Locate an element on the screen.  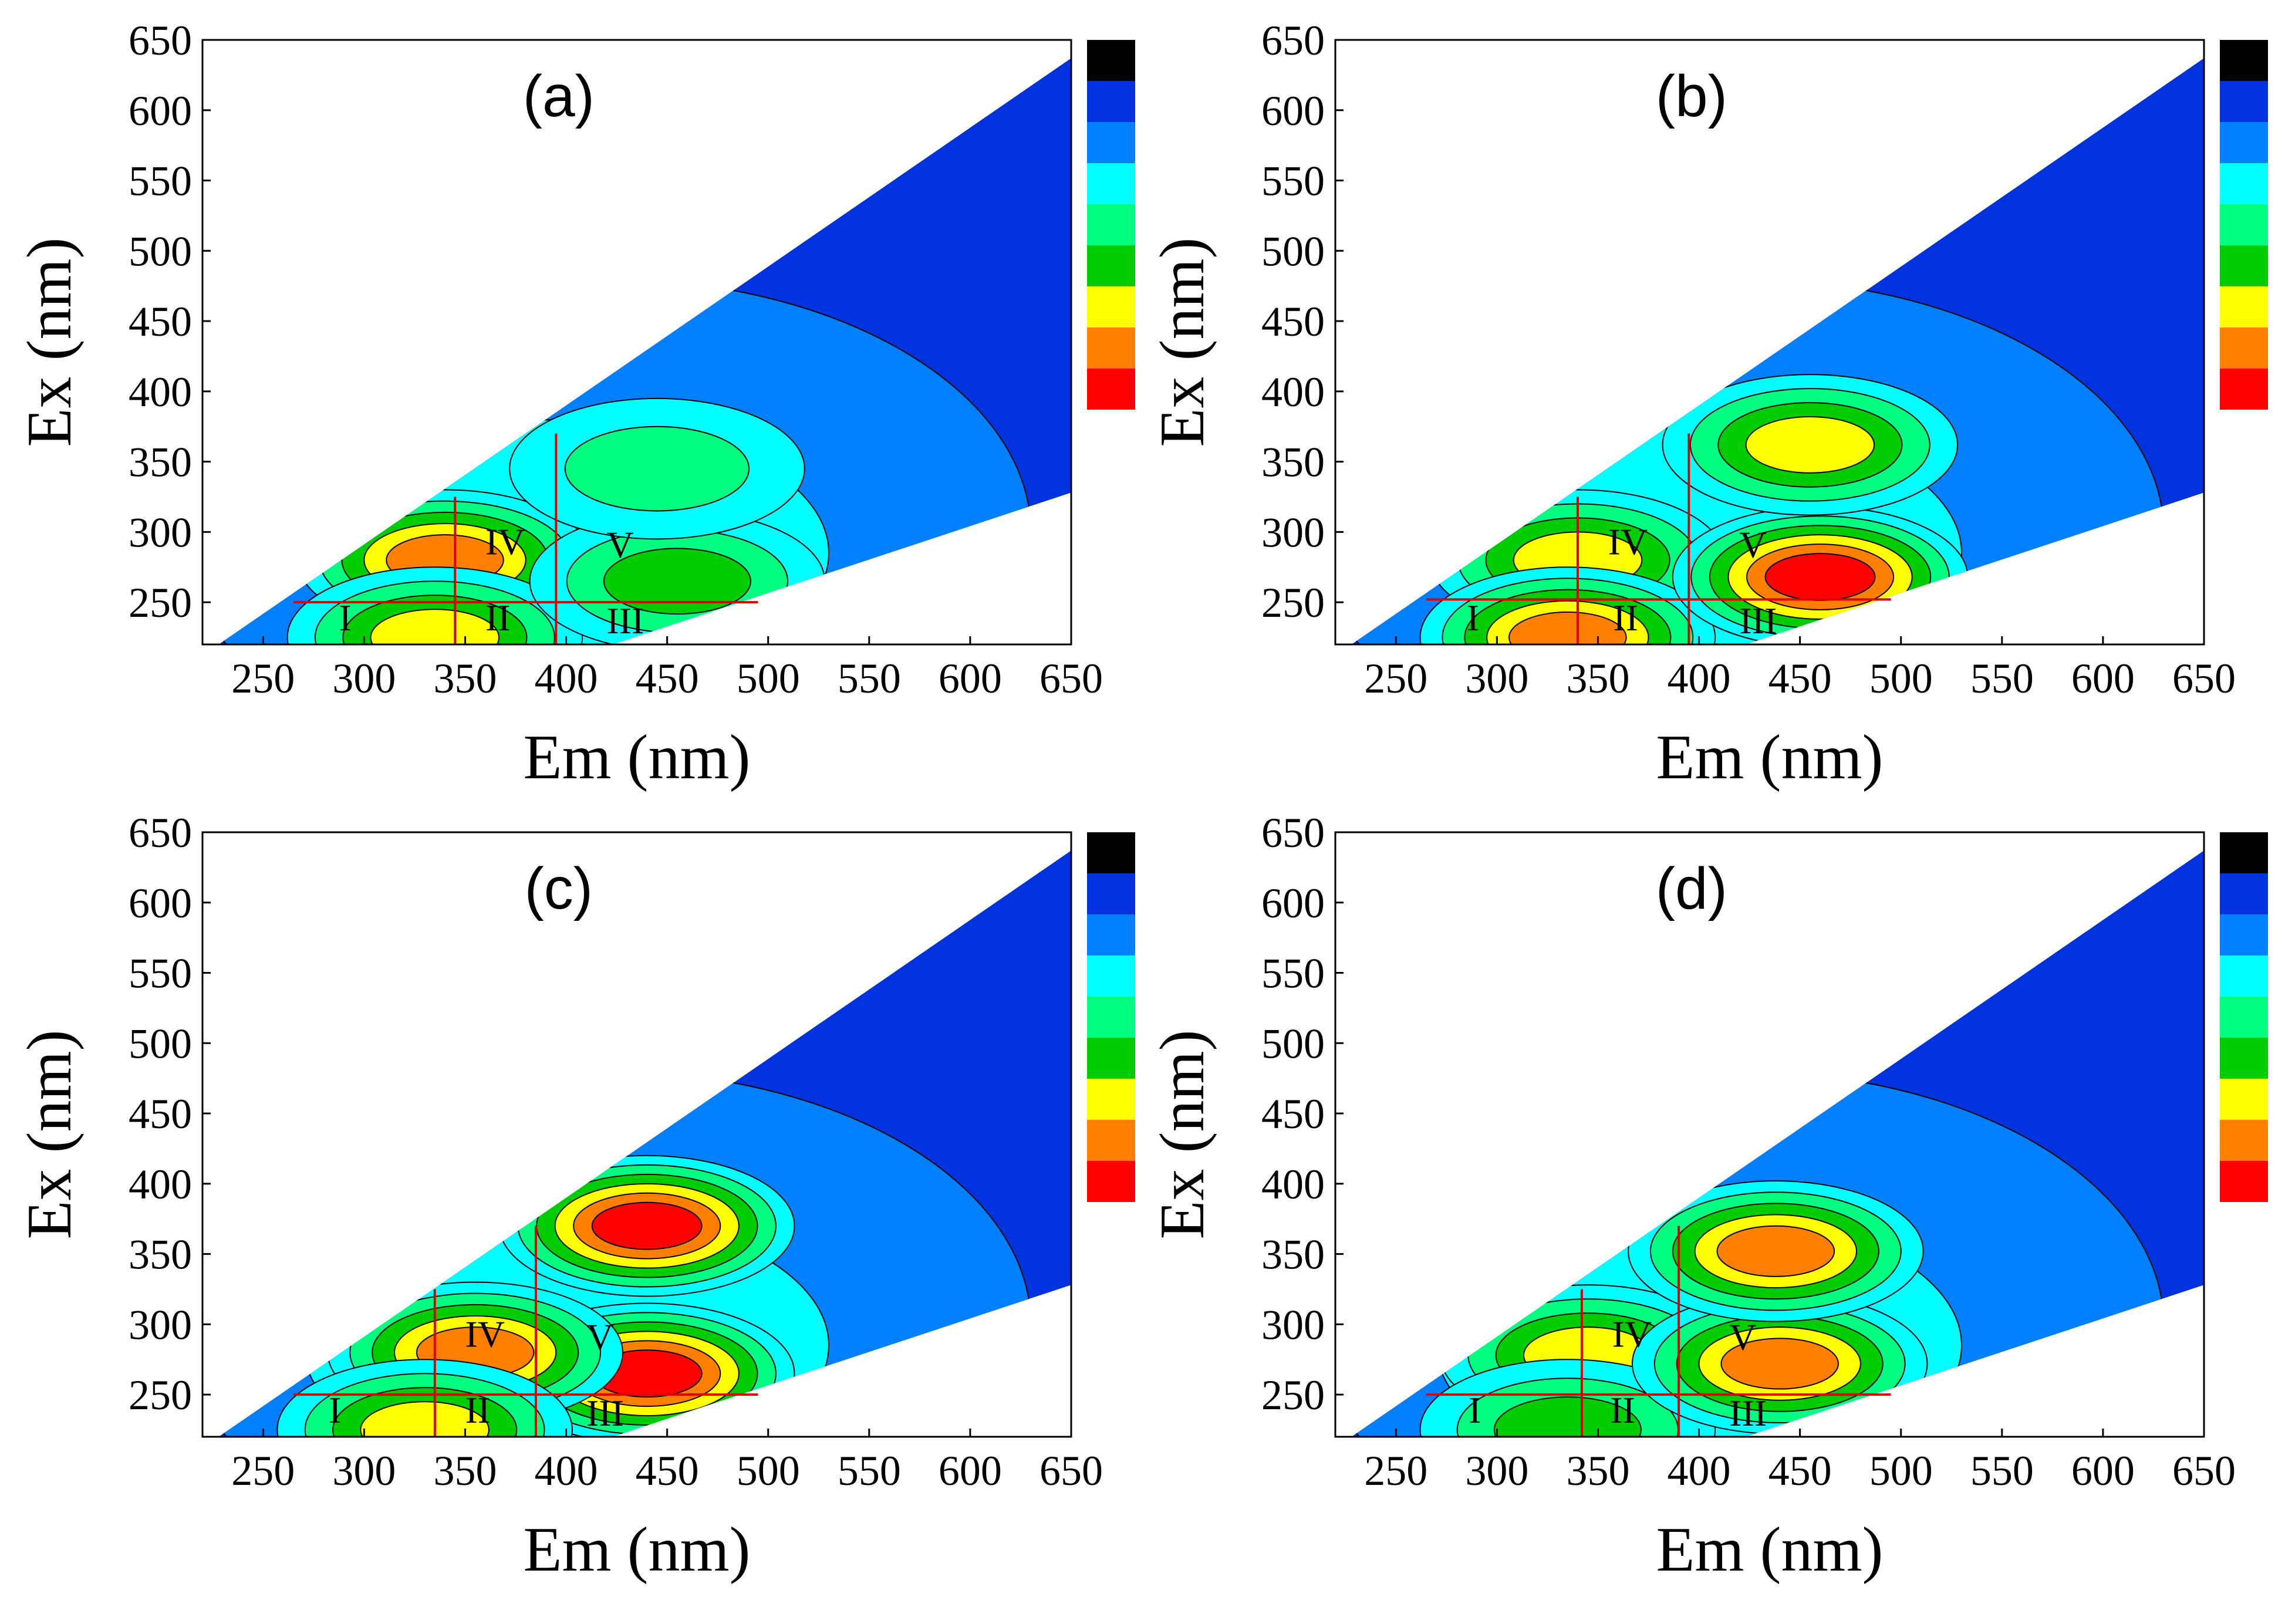
x-tick-label: 550 is located at coordinates (869, 678).